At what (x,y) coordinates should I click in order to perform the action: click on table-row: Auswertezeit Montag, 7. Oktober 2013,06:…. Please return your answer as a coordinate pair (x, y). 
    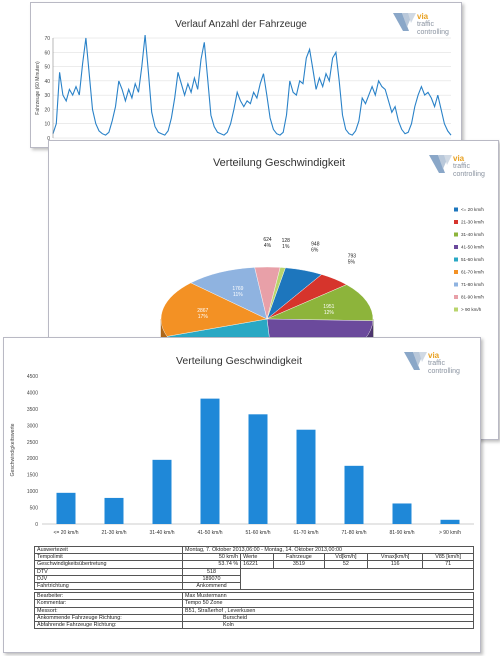
    Looking at the image, I should click on (254, 550).